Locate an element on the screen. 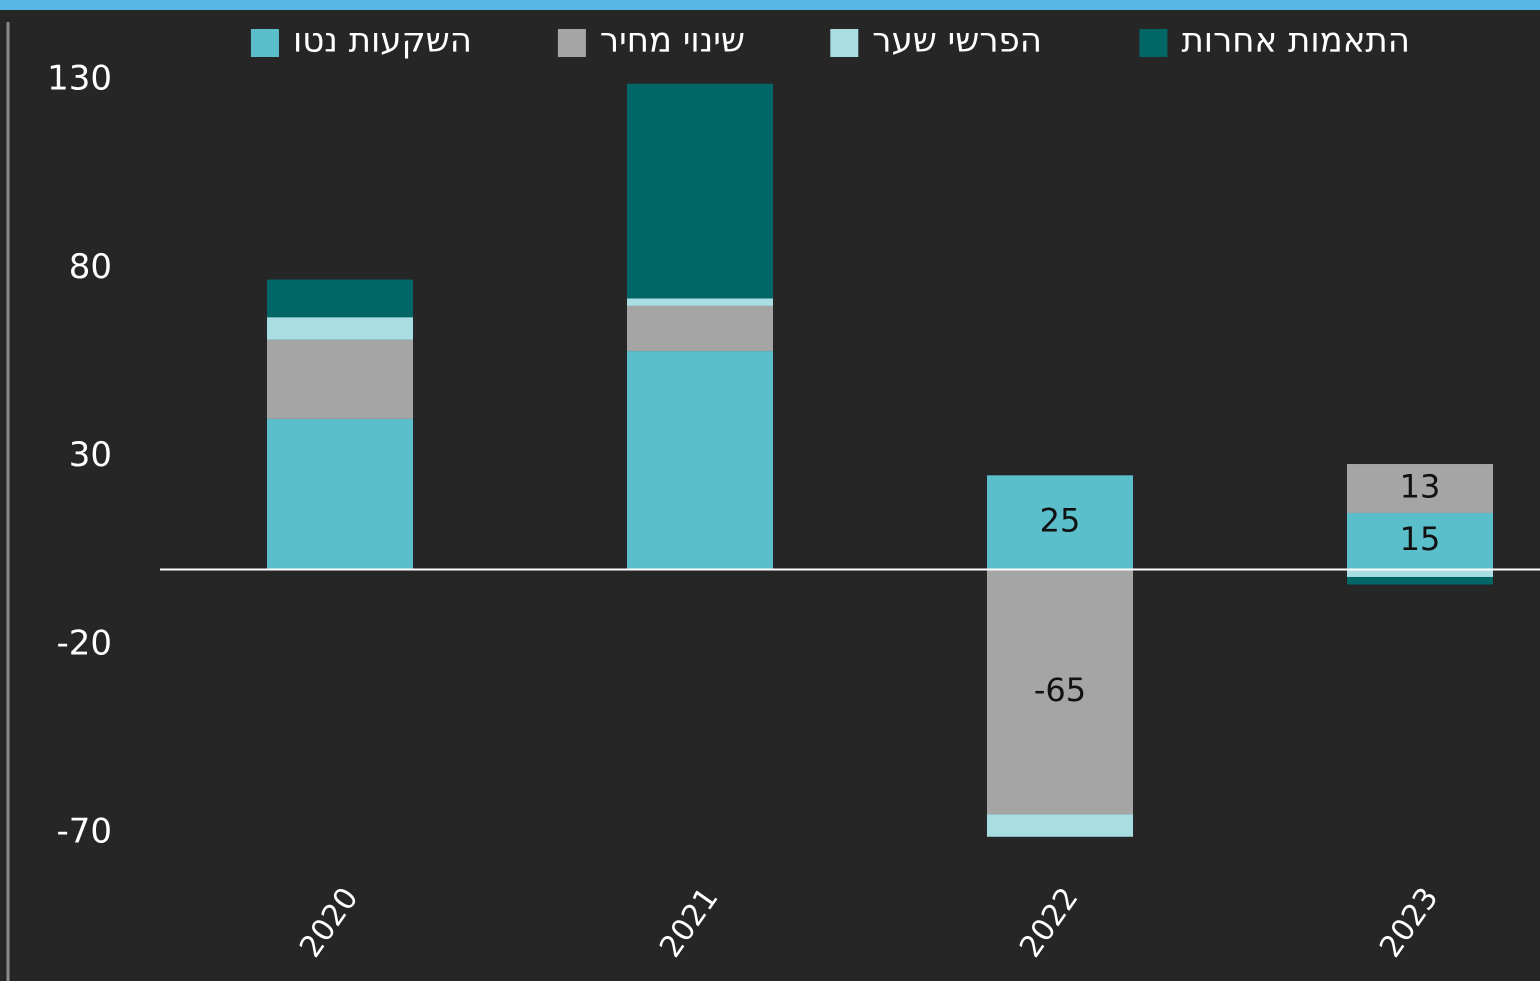 The width and height of the screenshot is (1540, 981). legend-label: שינוי מחיר is located at coordinates (672, 41).